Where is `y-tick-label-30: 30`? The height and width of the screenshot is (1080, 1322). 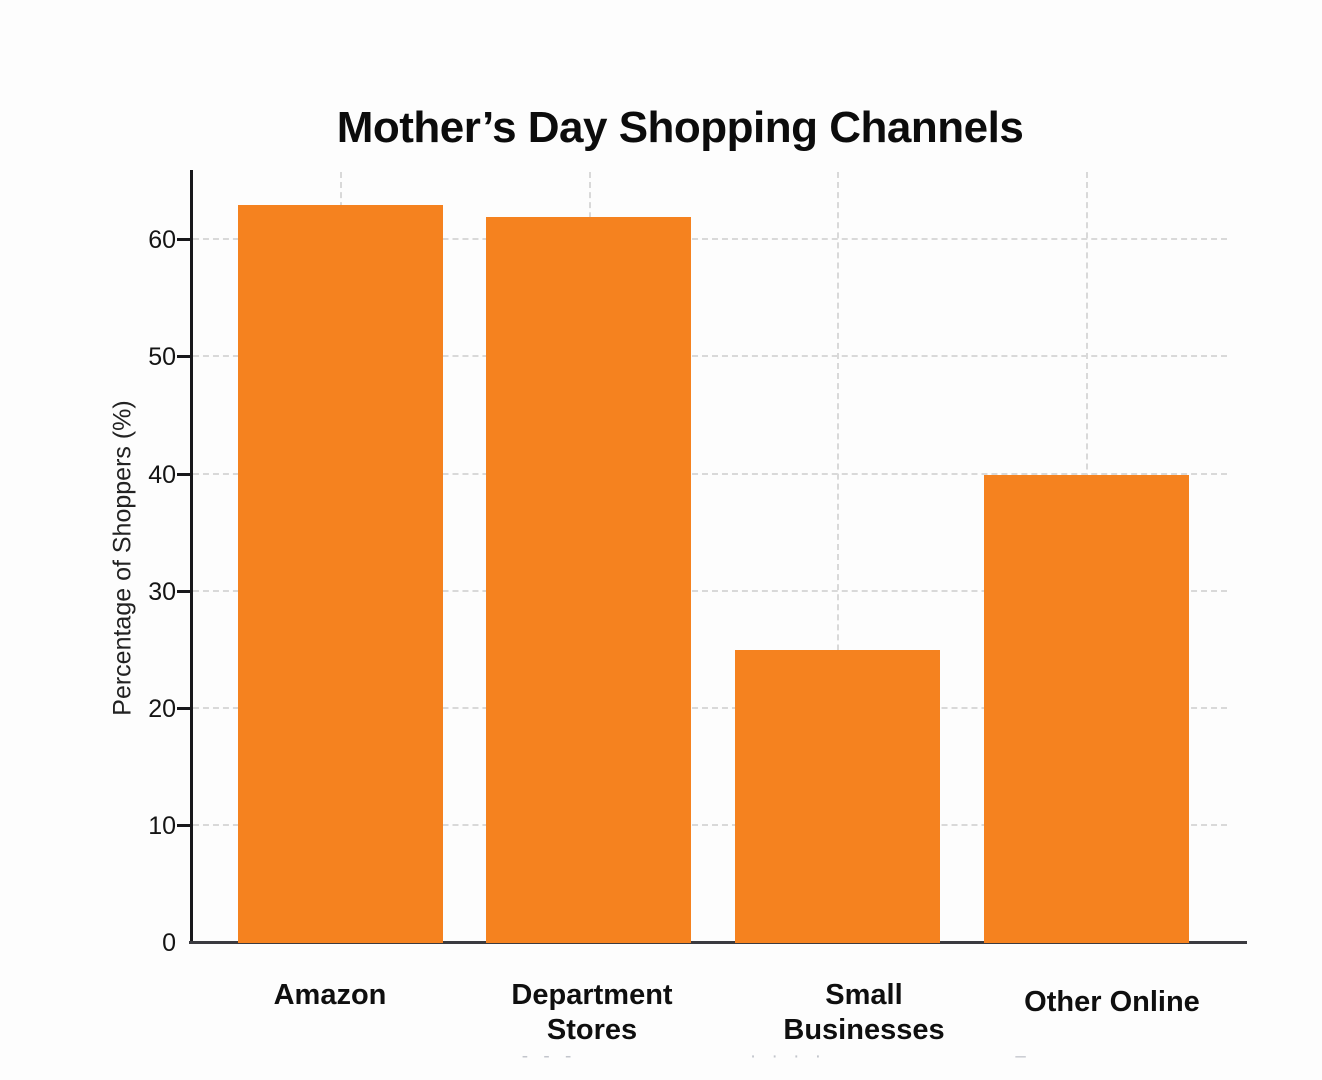 y-tick-label-30: 30 is located at coordinates (162, 591).